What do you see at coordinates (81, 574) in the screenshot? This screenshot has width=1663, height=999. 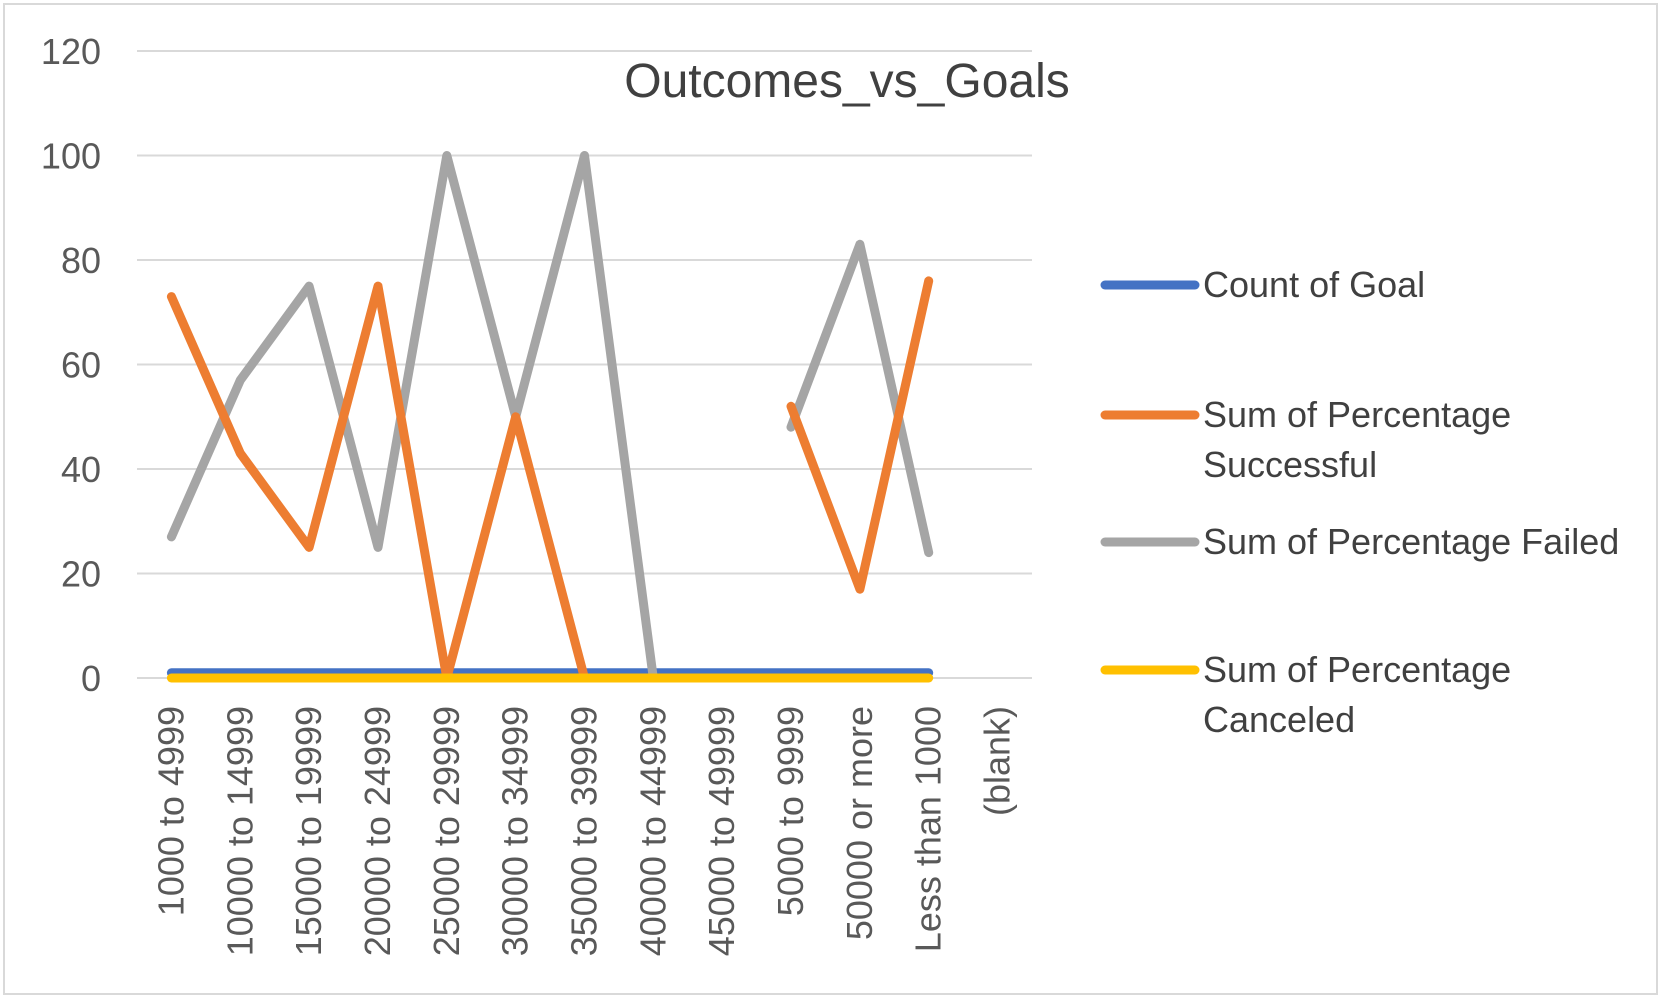 I see `y-tick-label: 20` at bounding box center [81, 574].